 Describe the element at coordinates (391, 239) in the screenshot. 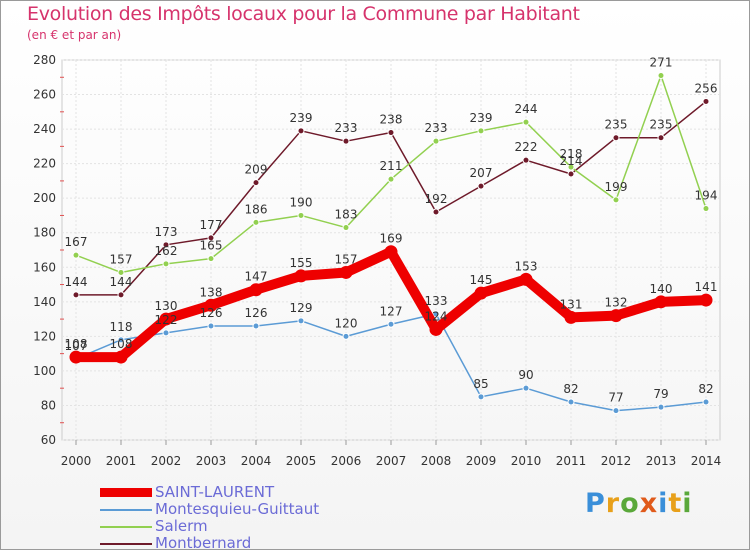

I see `data-label: 169` at that location.